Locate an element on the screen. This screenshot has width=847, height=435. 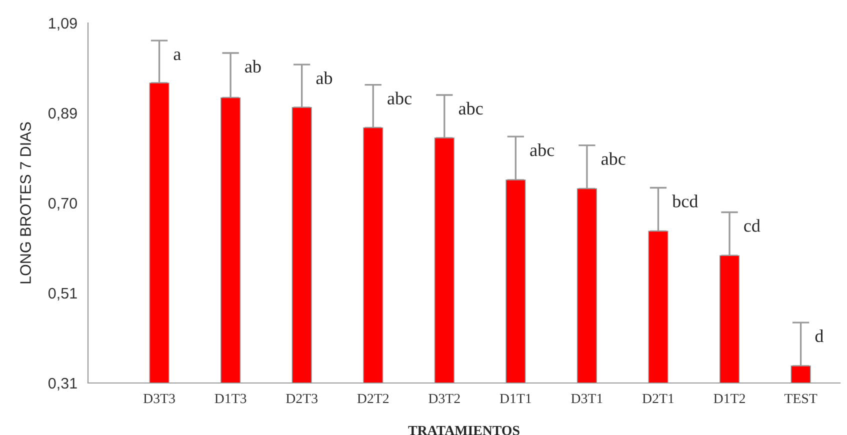
y-tick-label: 0,51 is located at coordinates (62, 294).